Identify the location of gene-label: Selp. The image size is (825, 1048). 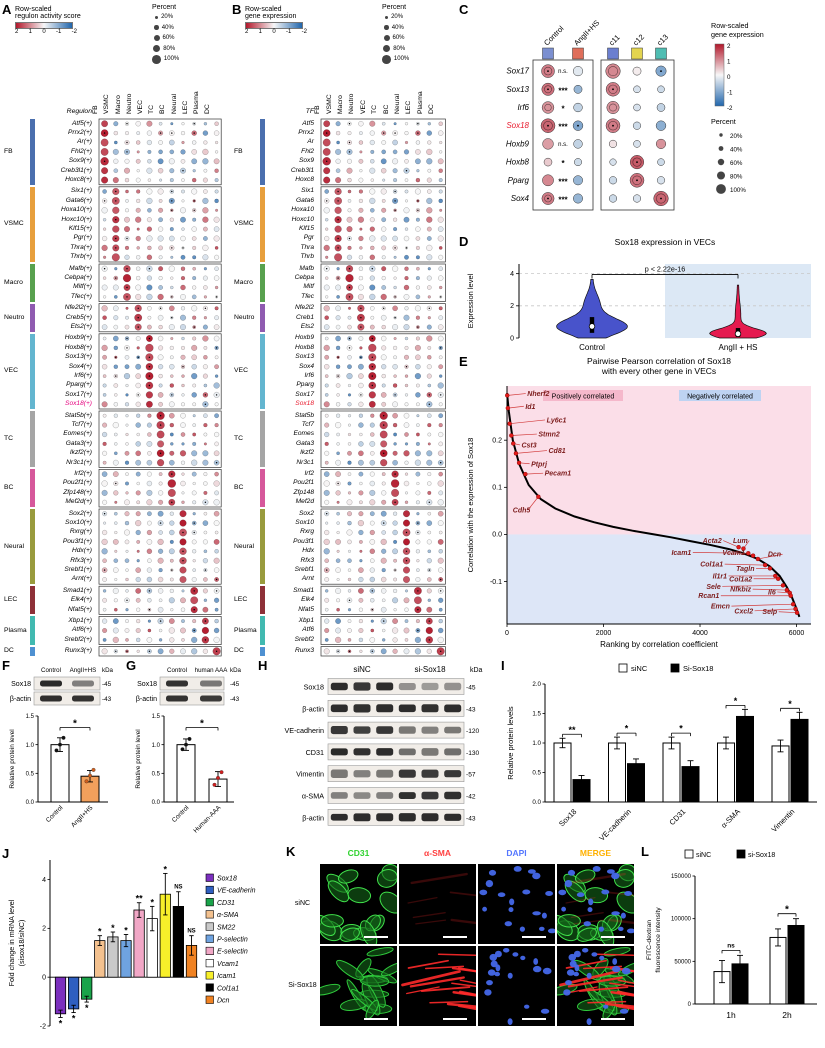
(770, 612).